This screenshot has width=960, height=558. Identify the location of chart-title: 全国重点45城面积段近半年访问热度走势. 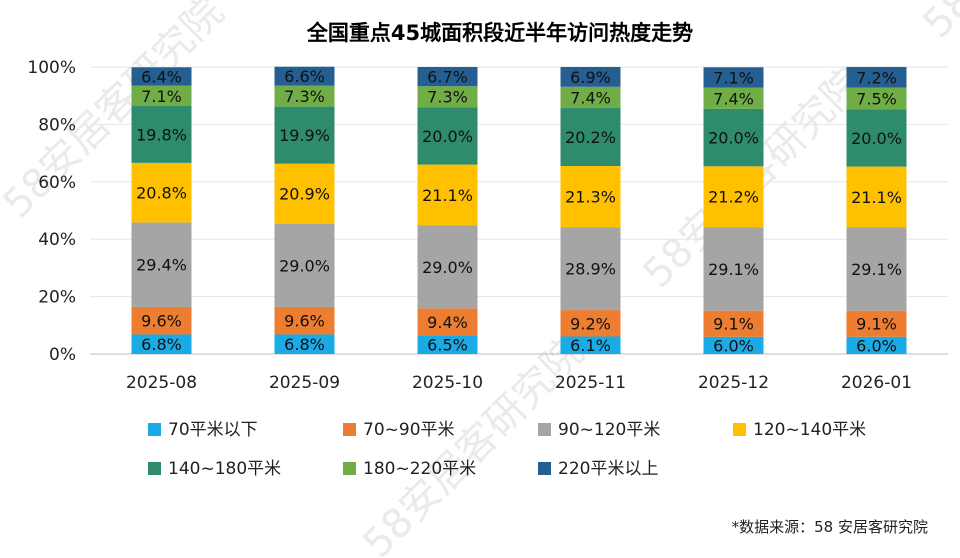
(499, 33).